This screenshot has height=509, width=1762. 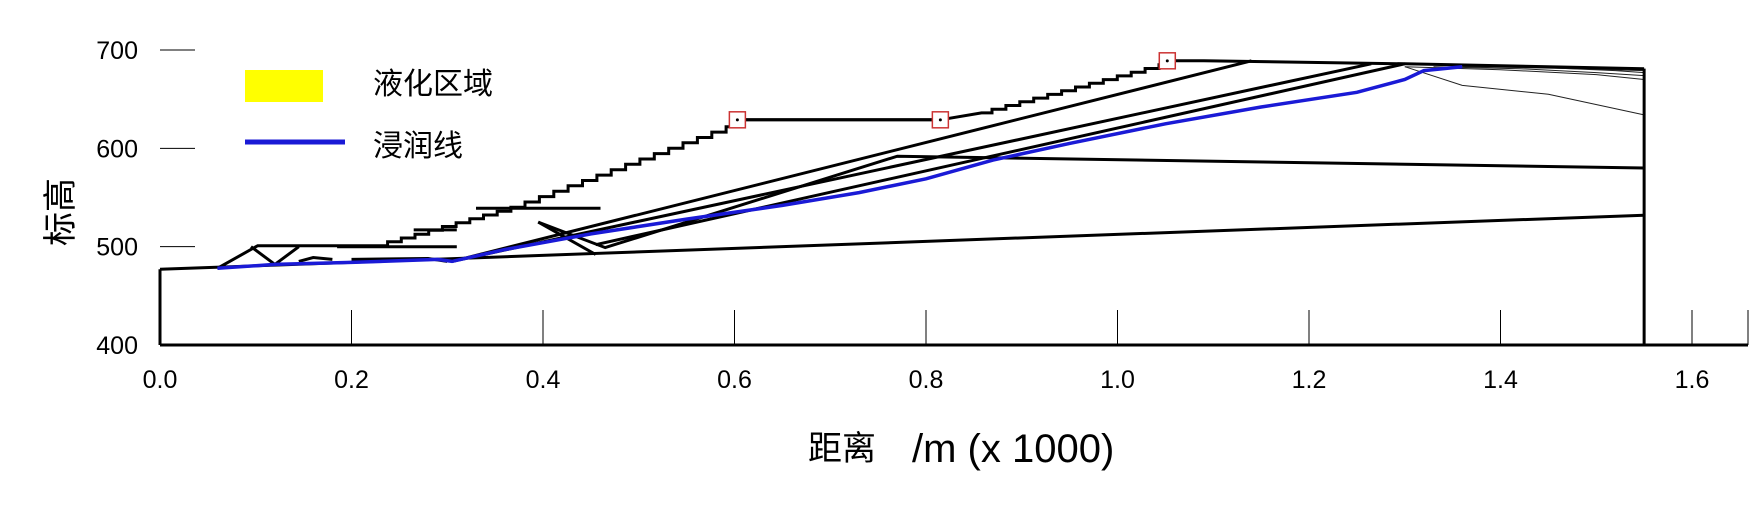 What do you see at coordinates (351, 380) in the screenshot?
I see `x-tick-label: 0.2` at bounding box center [351, 380].